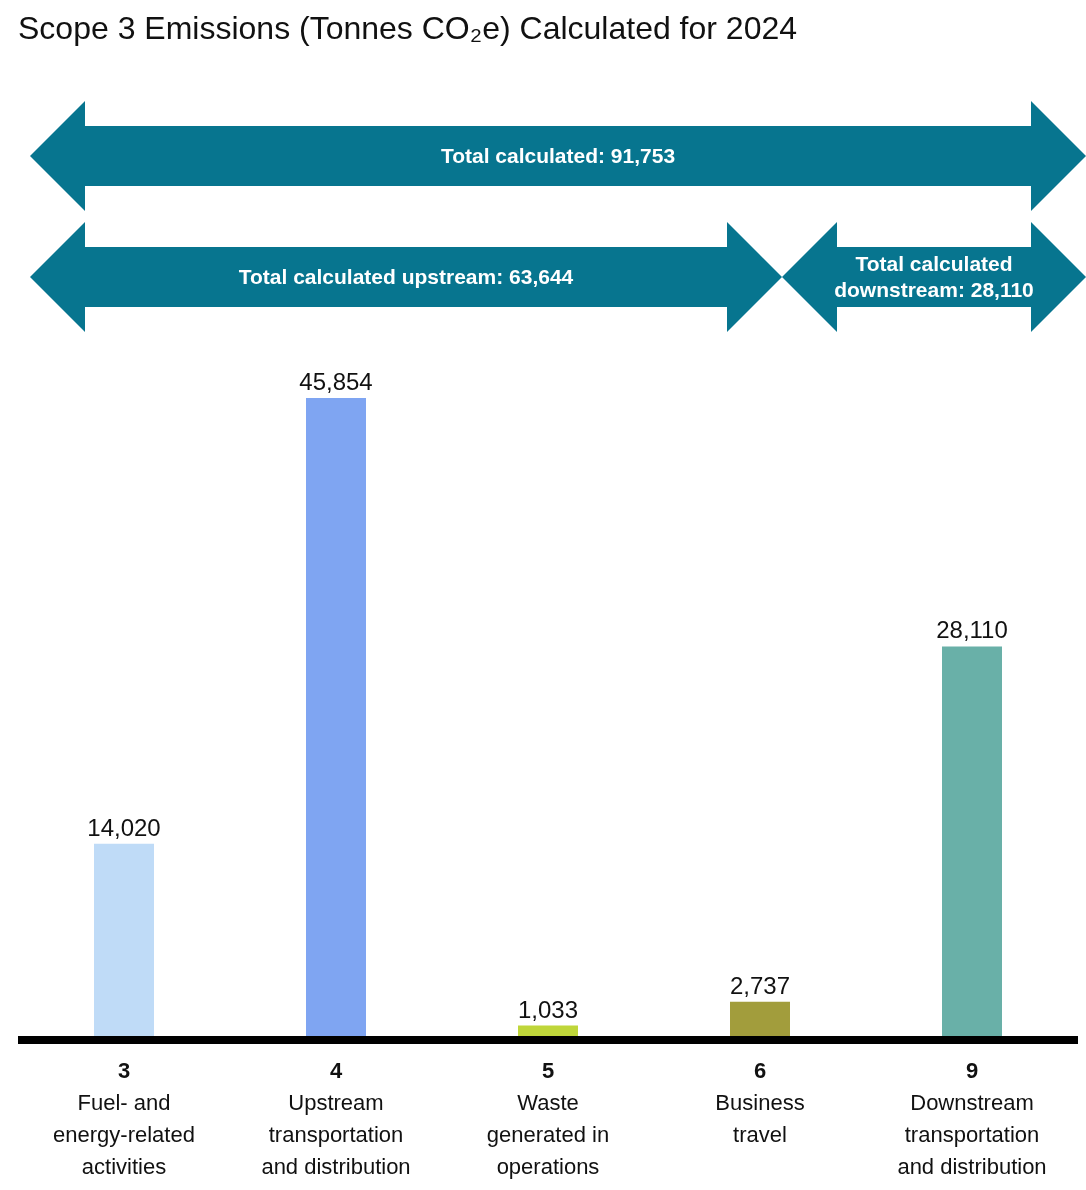 The height and width of the screenshot is (1190, 1086). What do you see at coordinates (760, 1102) in the screenshot?
I see `x-tick-label: 6 Business travel` at bounding box center [760, 1102].